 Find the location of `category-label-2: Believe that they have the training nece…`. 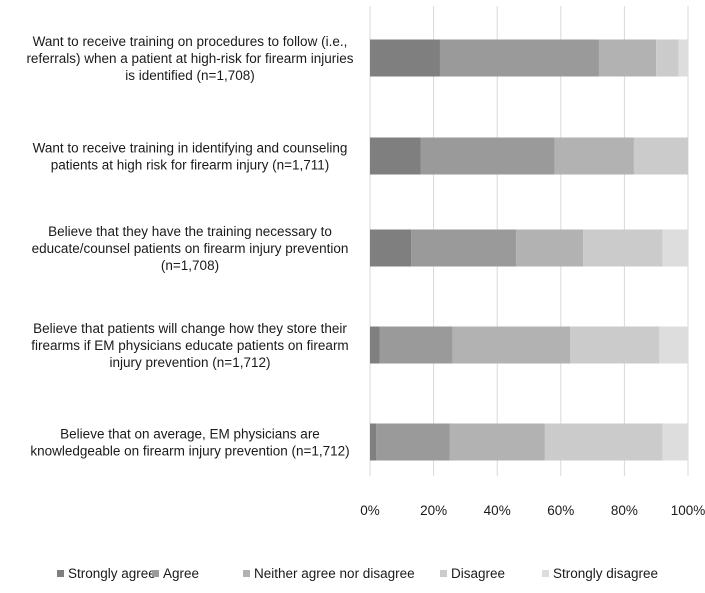

category-label-2: Believe that they have the training nece… is located at coordinates (190, 248).